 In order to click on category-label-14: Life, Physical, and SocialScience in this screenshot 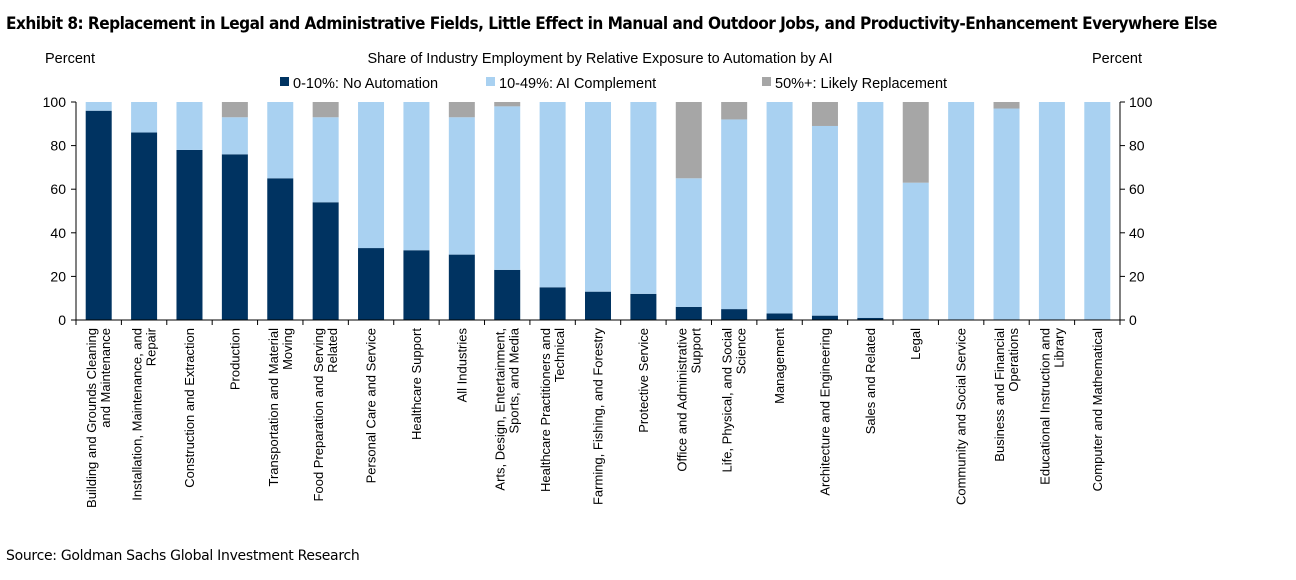, I will do `click(734, 400)`.